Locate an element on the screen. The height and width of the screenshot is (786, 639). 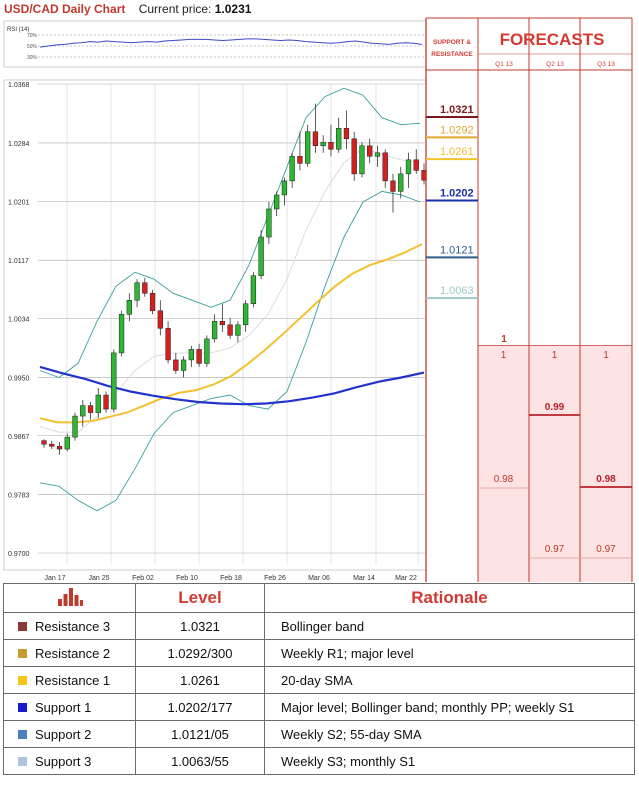
sr-level-label: 1.0202 is located at coordinates (457, 194).